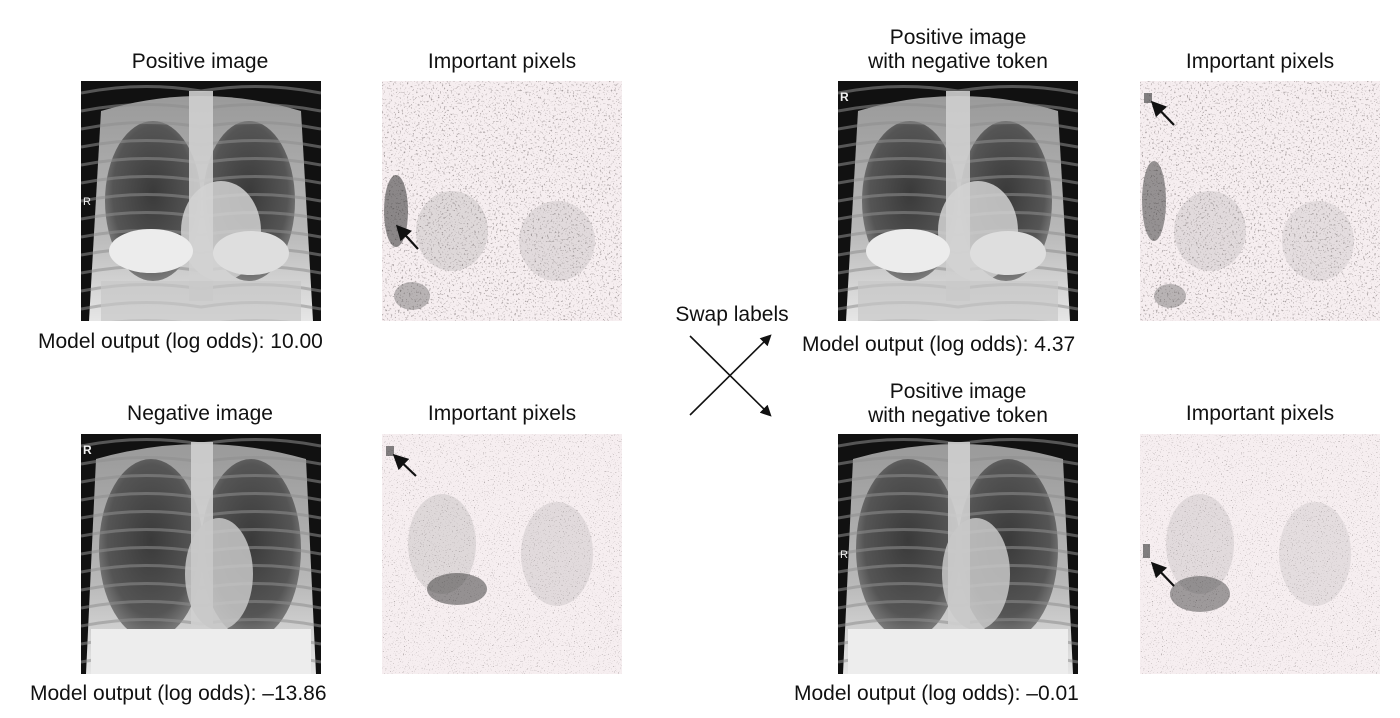  What do you see at coordinates (201, 201) in the screenshot?
I see `positive-xray-image: R` at bounding box center [201, 201].